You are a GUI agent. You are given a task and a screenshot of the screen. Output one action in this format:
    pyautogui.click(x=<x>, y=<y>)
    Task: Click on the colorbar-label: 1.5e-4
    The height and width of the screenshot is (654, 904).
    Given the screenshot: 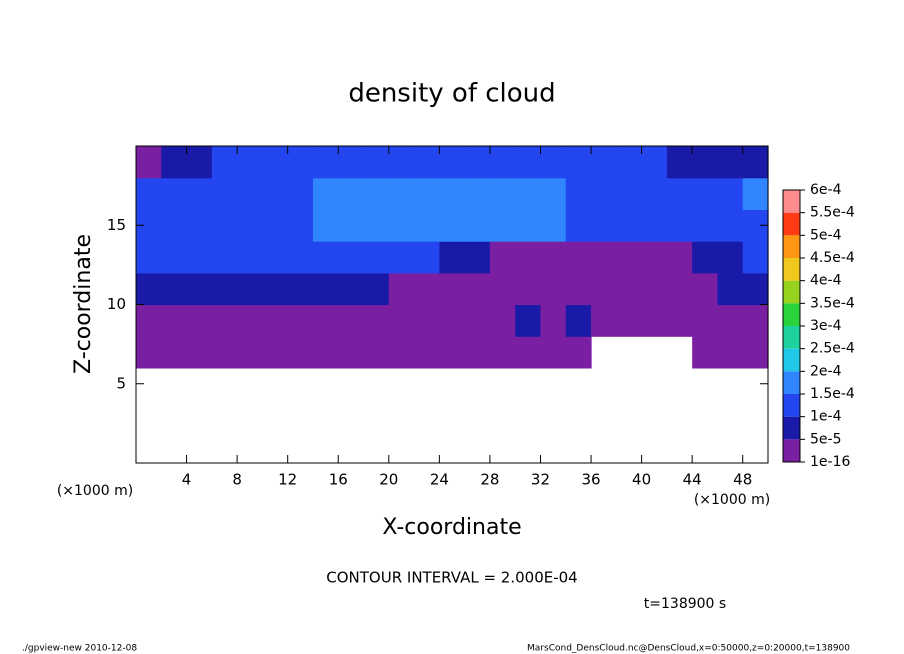 What is the action you would take?
    pyautogui.click(x=832, y=394)
    